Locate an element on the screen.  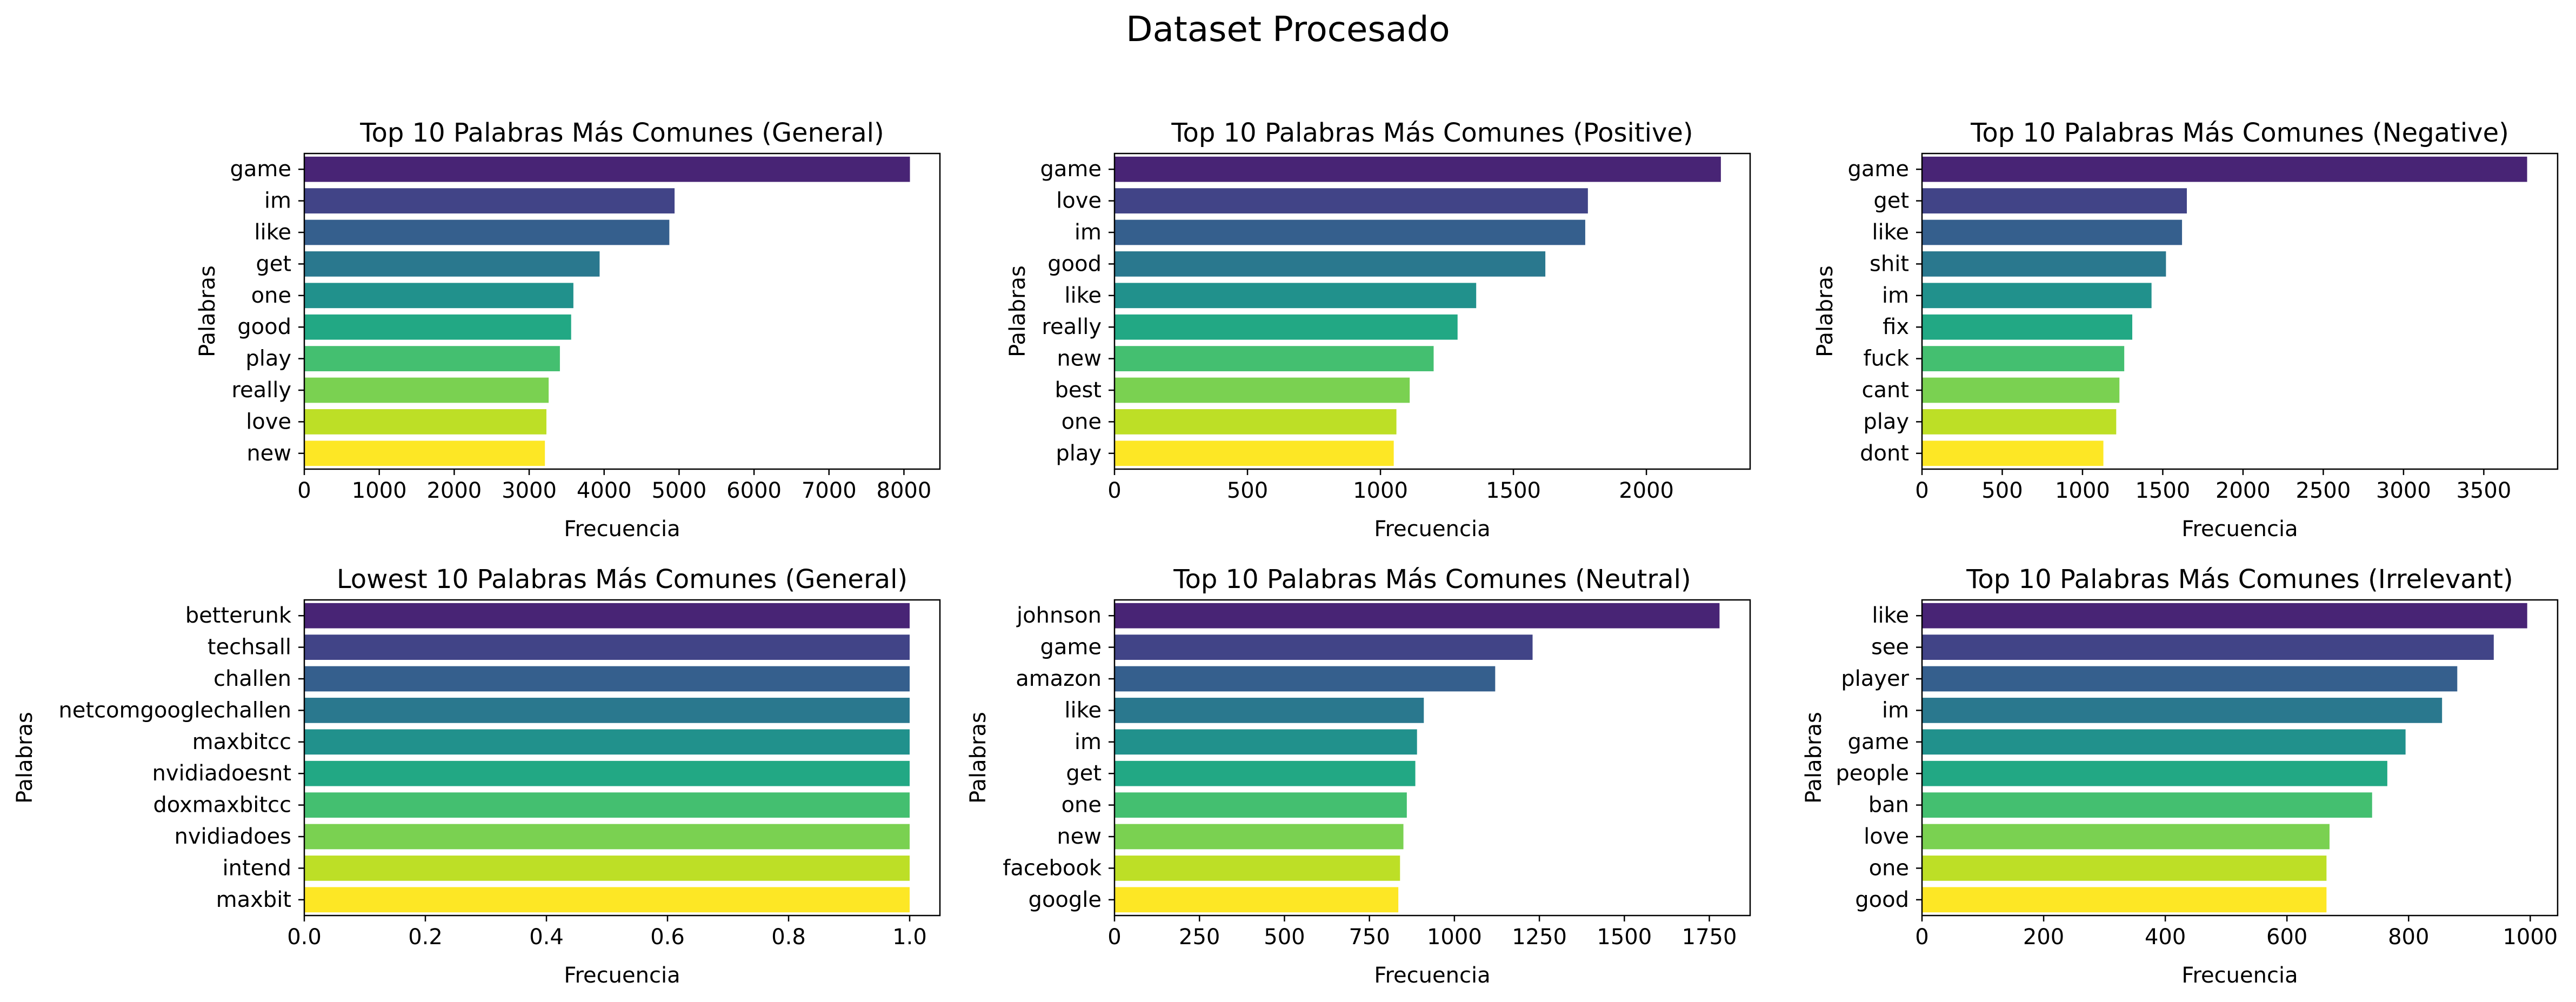
y-tick-label: techsall is located at coordinates (250, 648).